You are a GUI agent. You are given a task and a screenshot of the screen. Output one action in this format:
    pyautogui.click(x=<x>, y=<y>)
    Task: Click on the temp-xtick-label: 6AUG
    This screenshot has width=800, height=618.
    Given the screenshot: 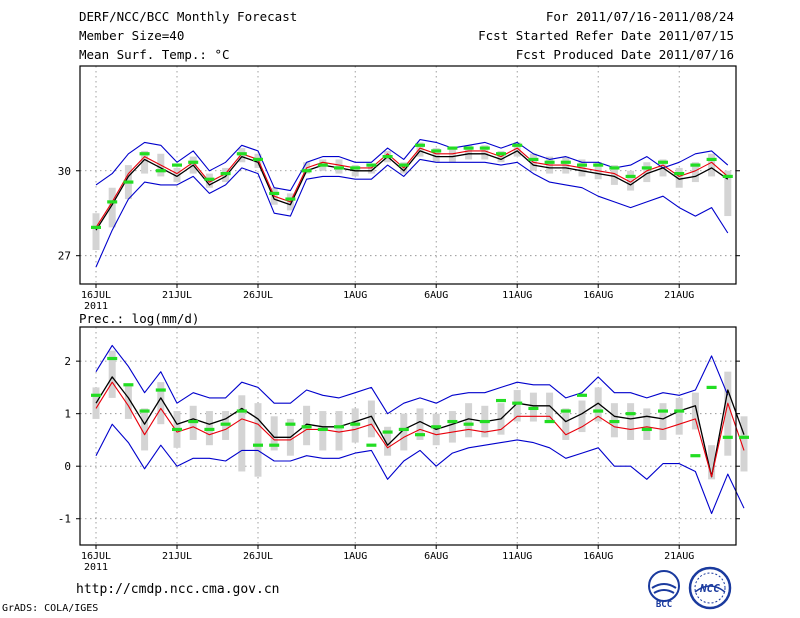 What is the action you would take?
    pyautogui.click(x=436, y=295)
    